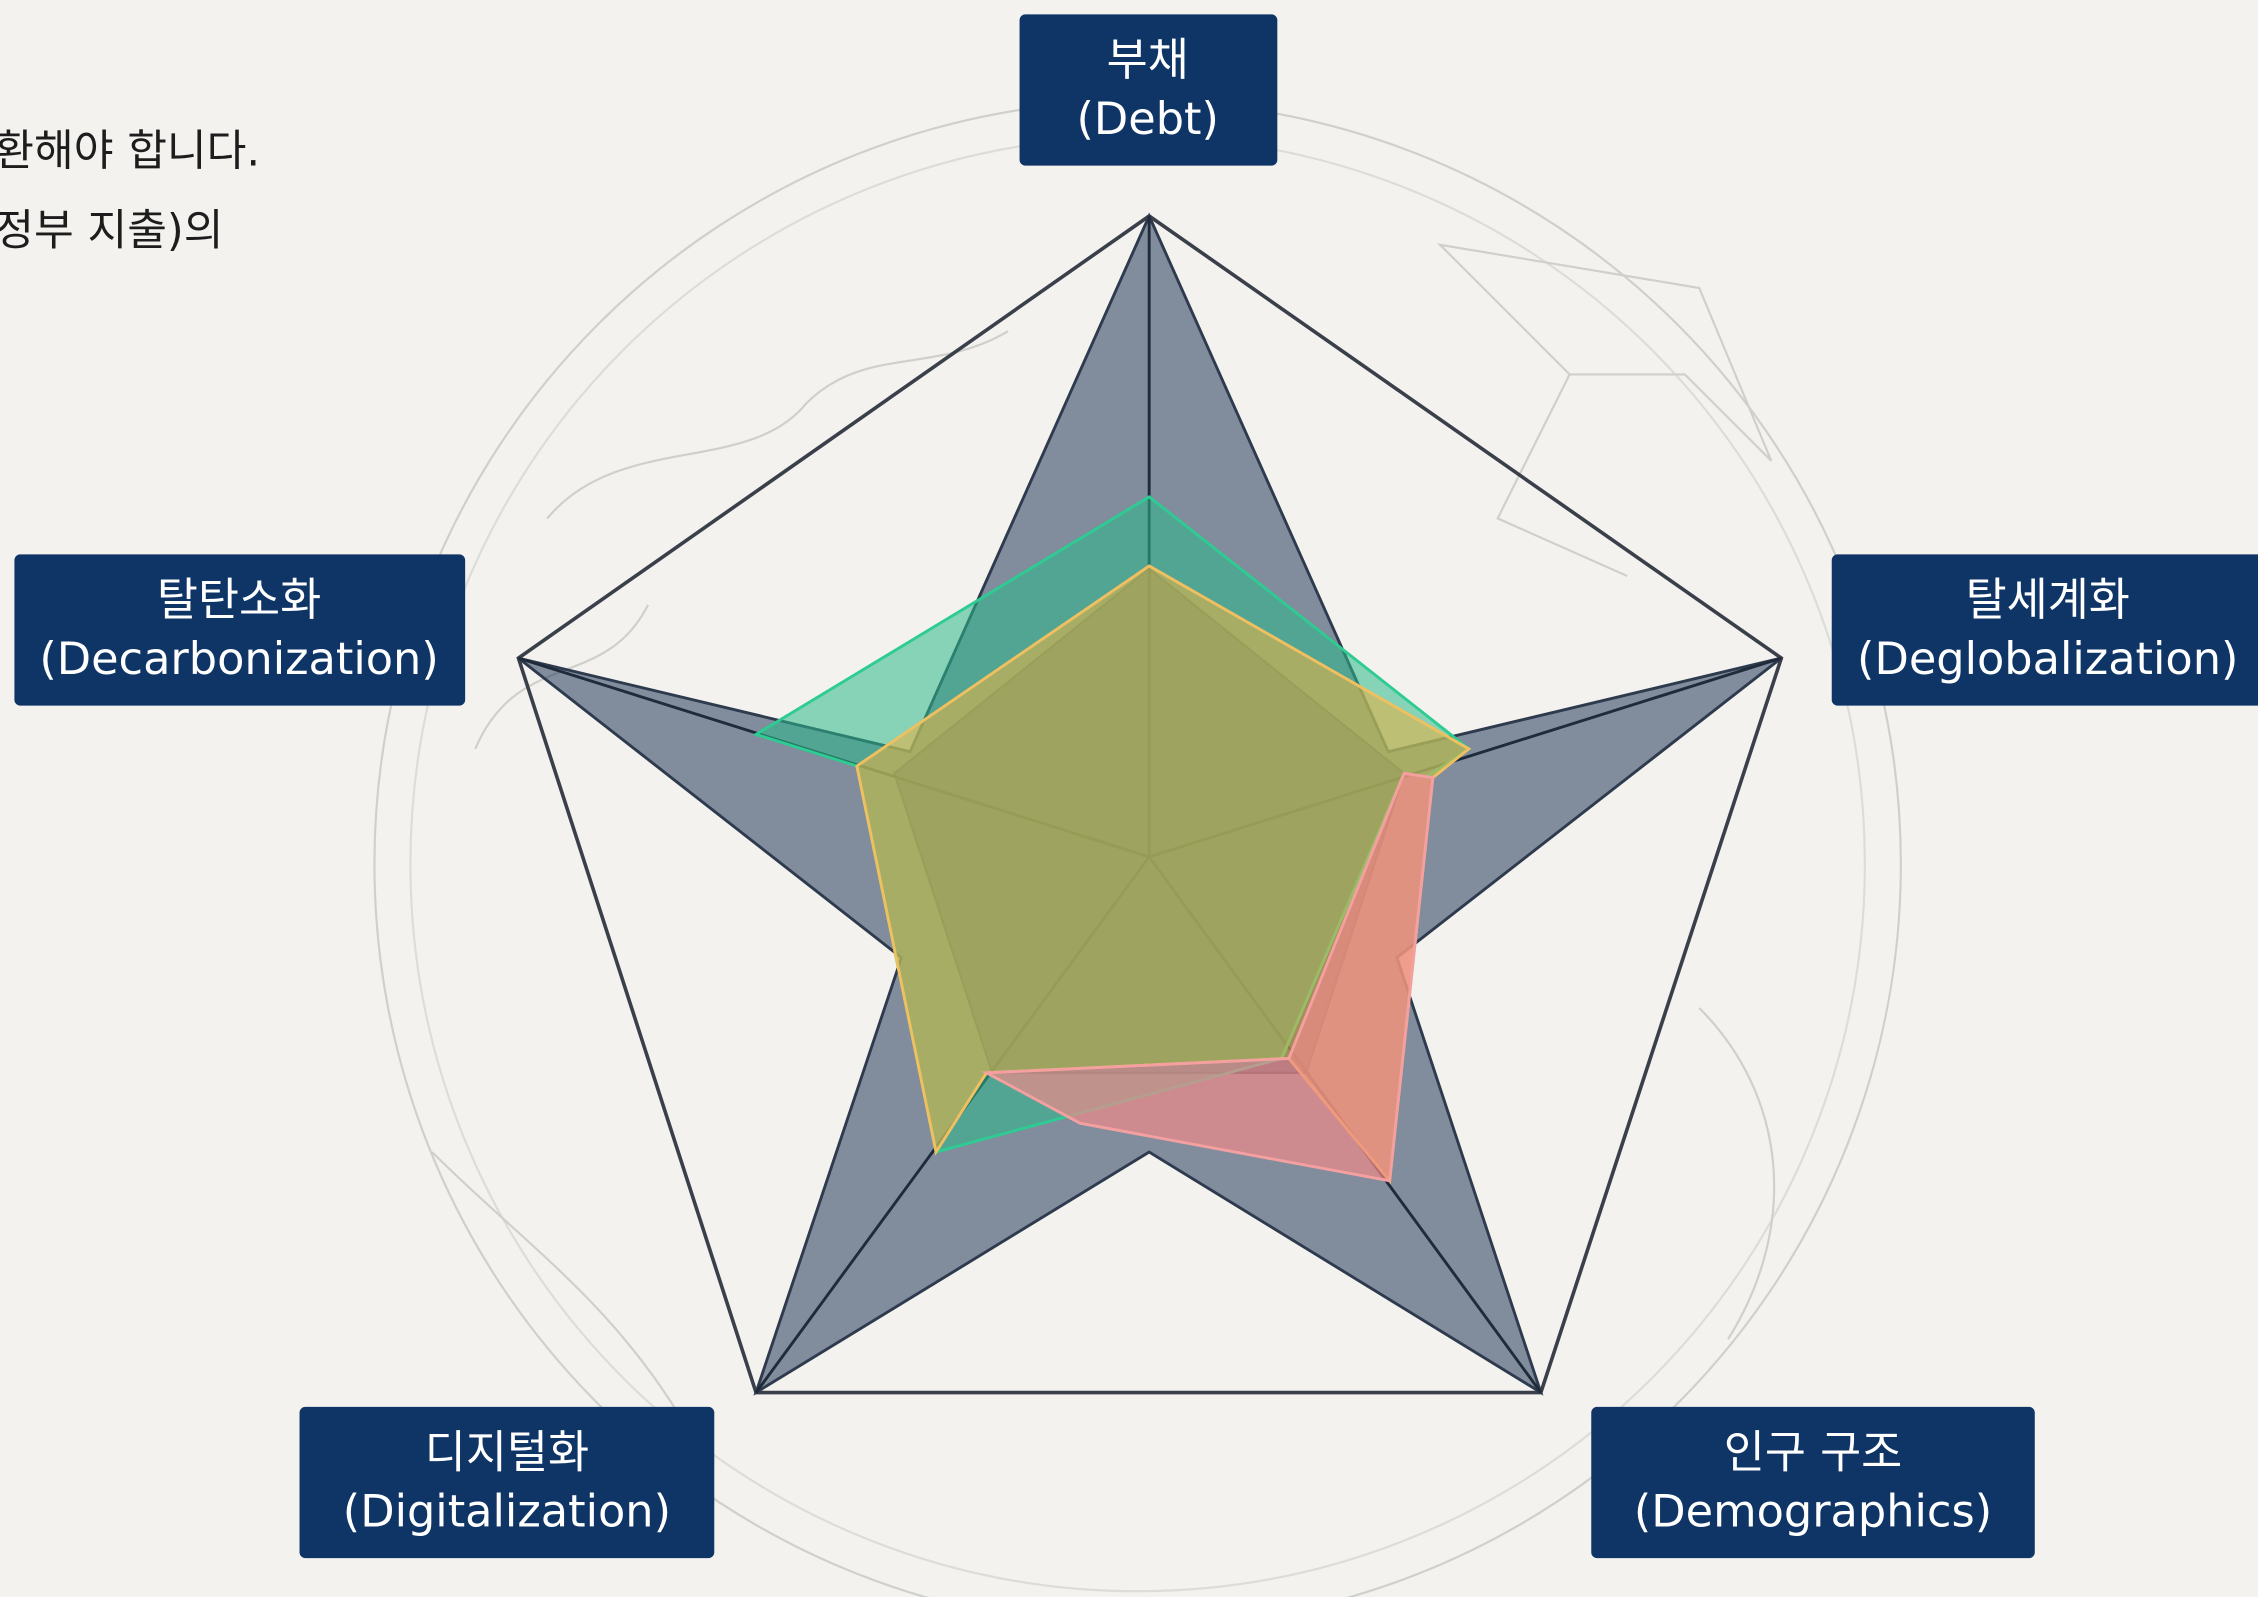 This screenshot has height=1597, width=2258. Describe the element at coordinates (507, 1482) in the screenshot. I see `axis-label: 디지털화 (Digitalization)` at that location.